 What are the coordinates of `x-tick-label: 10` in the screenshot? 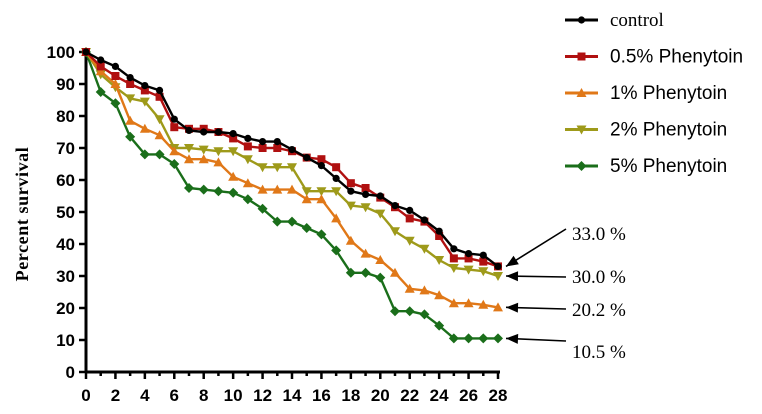 It's located at (233, 395).